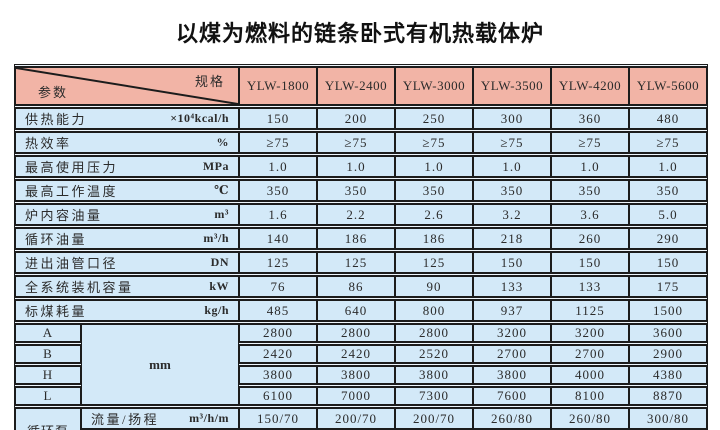 This screenshot has width=720, height=430. I want to click on row-label-cell: 最高工作温度 ℃, so click(127, 190).